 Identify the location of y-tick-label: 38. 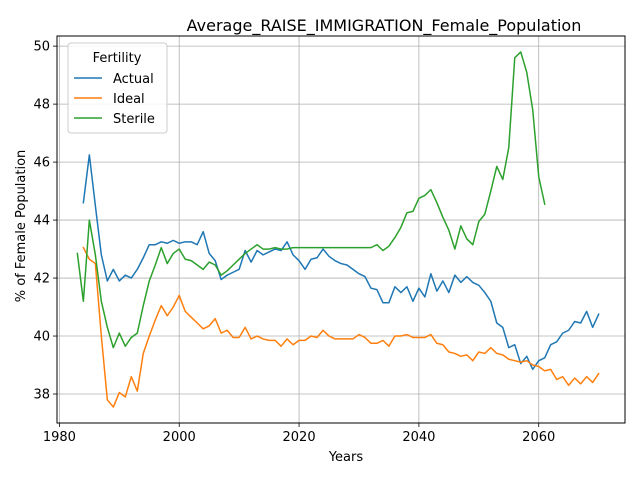
(41, 395).